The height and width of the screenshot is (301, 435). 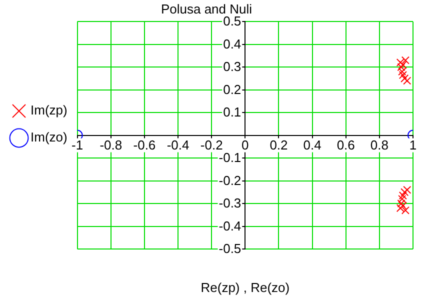 What do you see at coordinates (245, 144) in the screenshot?
I see `x-tick-label: 0` at bounding box center [245, 144].